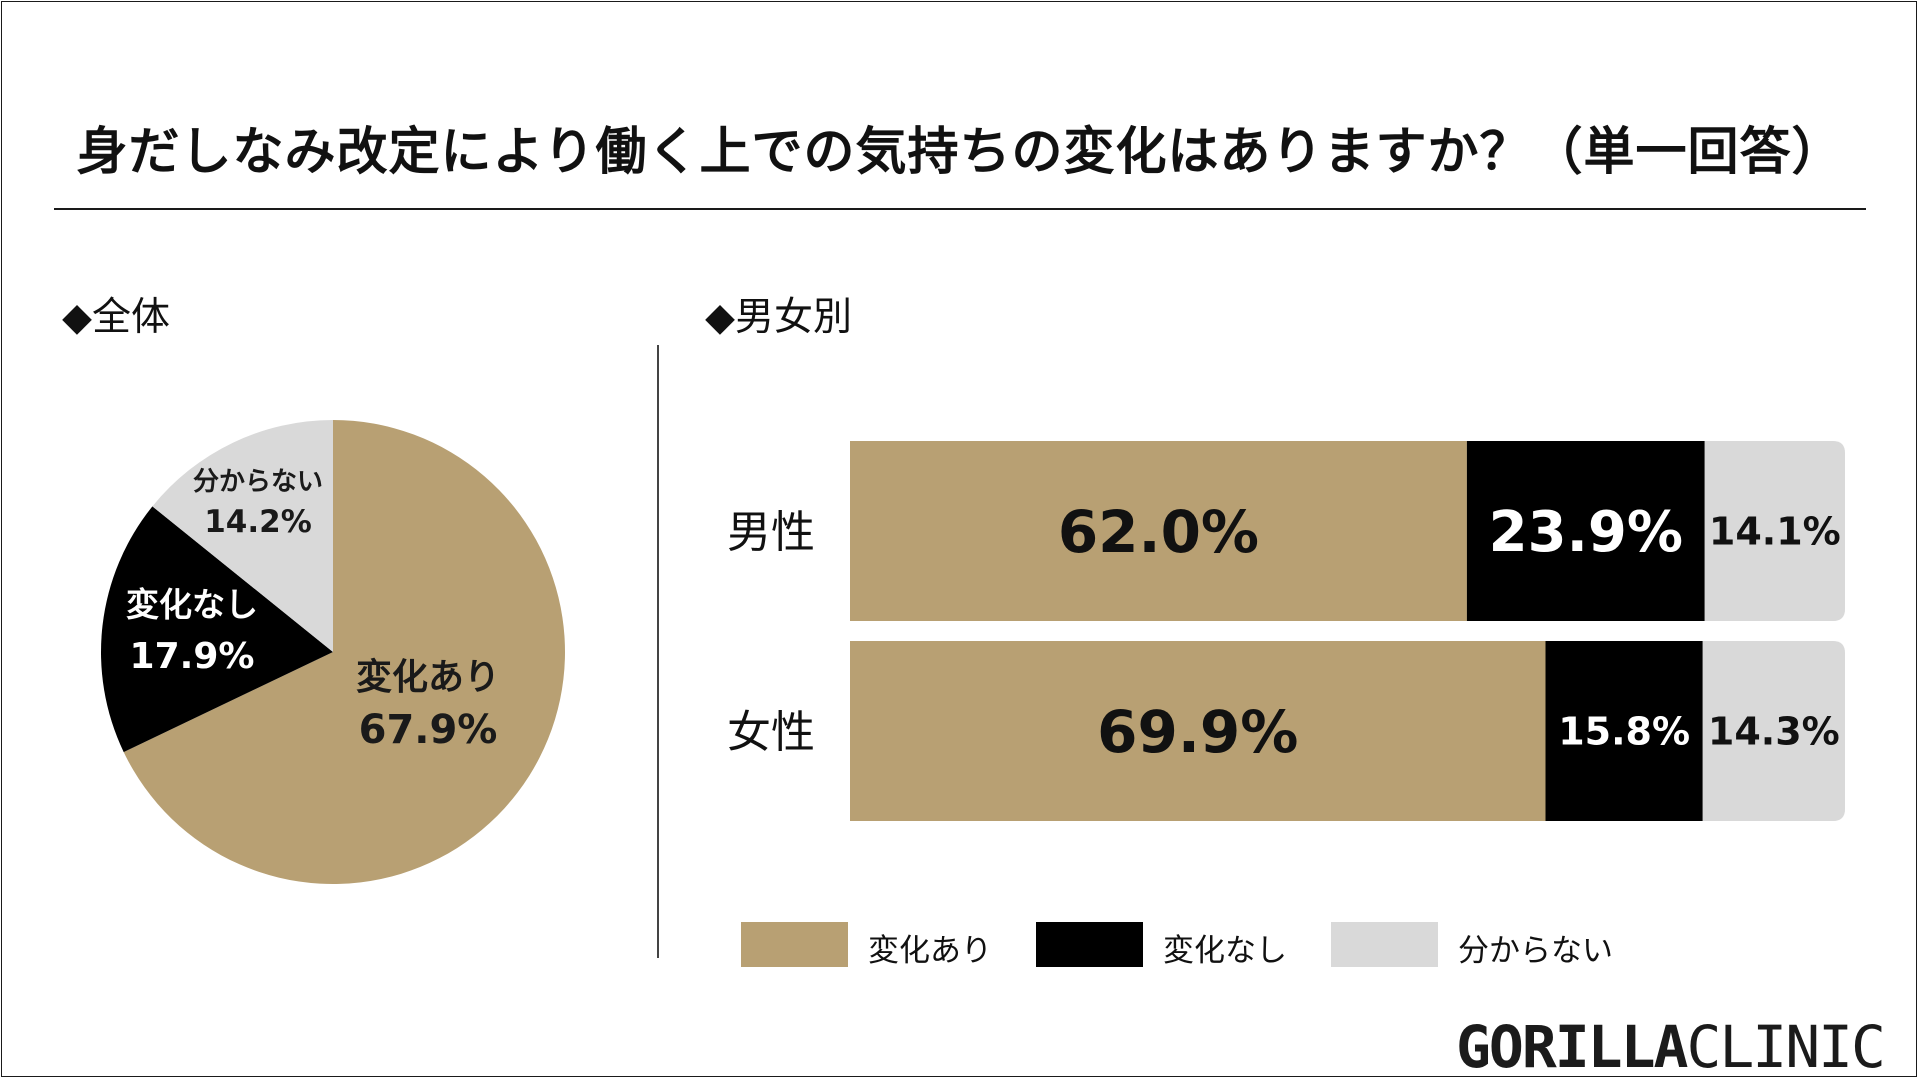 Image resolution: width=1920 pixels, height=1081 pixels. What do you see at coordinates (771, 732) in the screenshot?
I see `category-label: 女性` at bounding box center [771, 732].